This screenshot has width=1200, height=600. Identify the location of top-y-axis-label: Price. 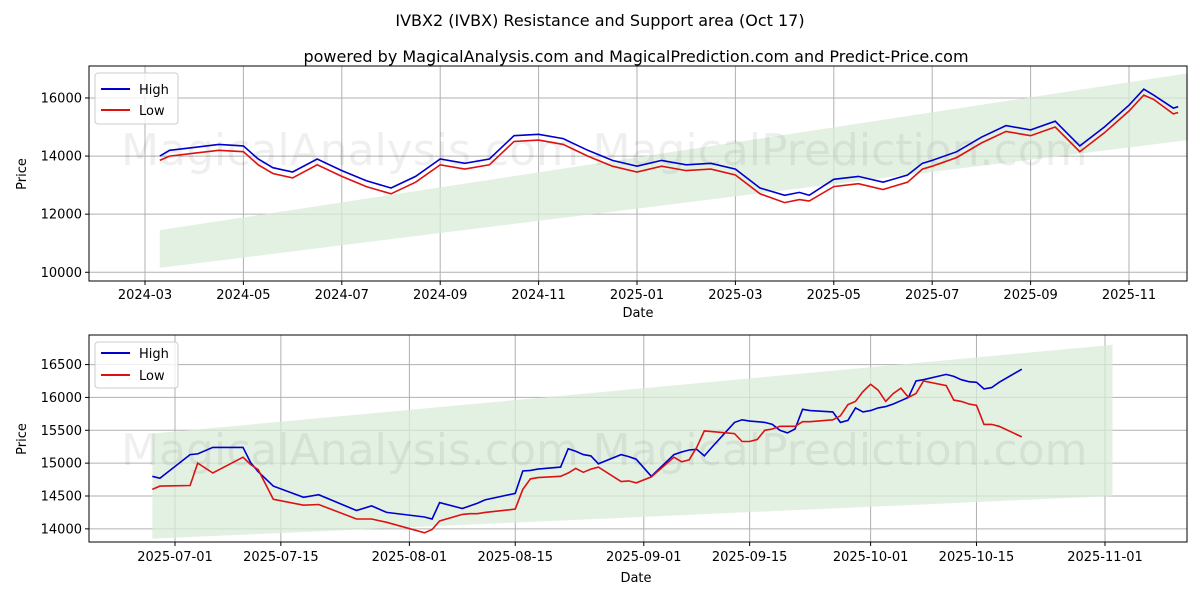
(22, 174).